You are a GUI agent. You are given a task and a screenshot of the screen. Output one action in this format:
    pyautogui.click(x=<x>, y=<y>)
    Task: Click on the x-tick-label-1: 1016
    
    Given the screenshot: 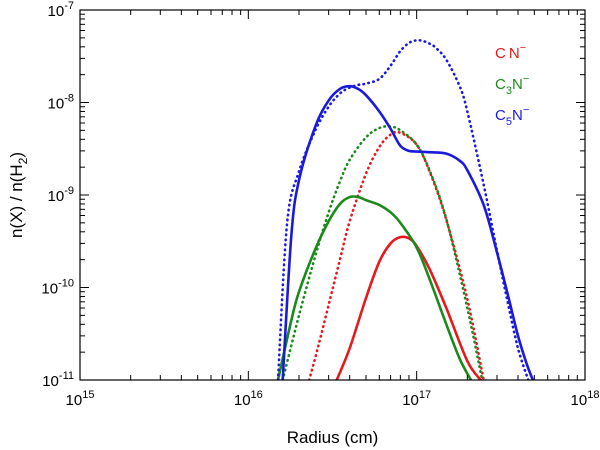 What is the action you would take?
    pyautogui.click(x=248, y=399)
    